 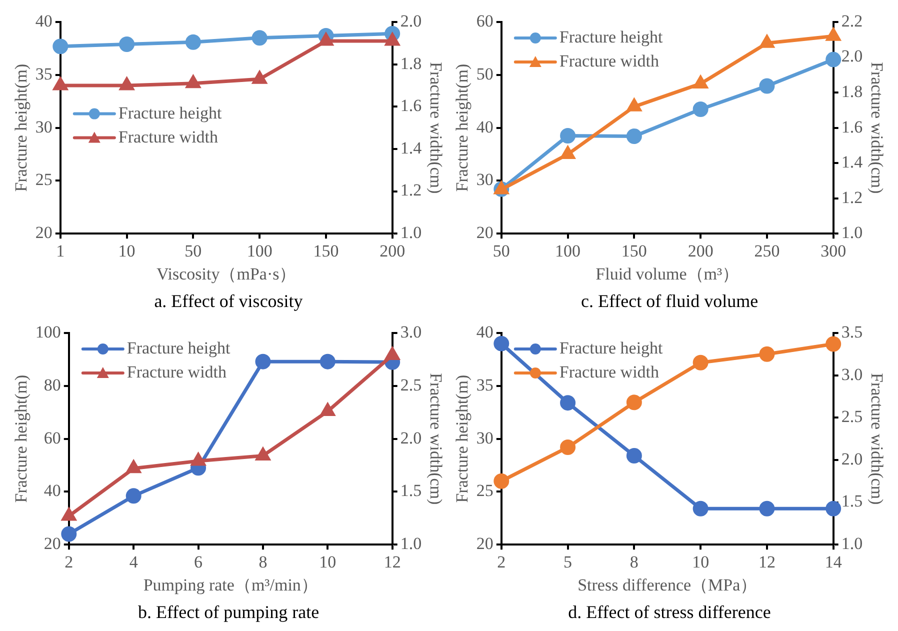 What do you see at coordinates (669, 612) in the screenshot?
I see `text: d. Effect of stress difference` at bounding box center [669, 612].